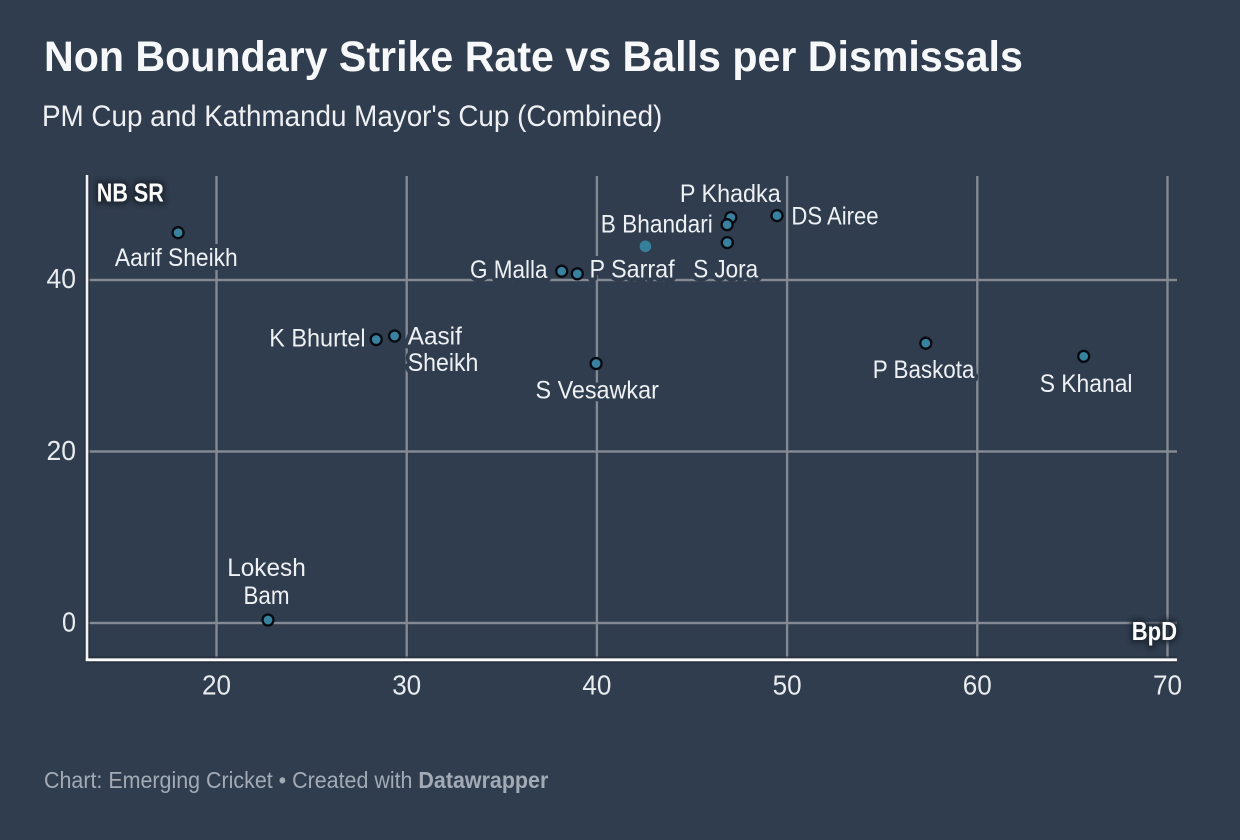  Describe the element at coordinates (266, 568) in the screenshot. I see `svg-text: Lokesh` at that location.